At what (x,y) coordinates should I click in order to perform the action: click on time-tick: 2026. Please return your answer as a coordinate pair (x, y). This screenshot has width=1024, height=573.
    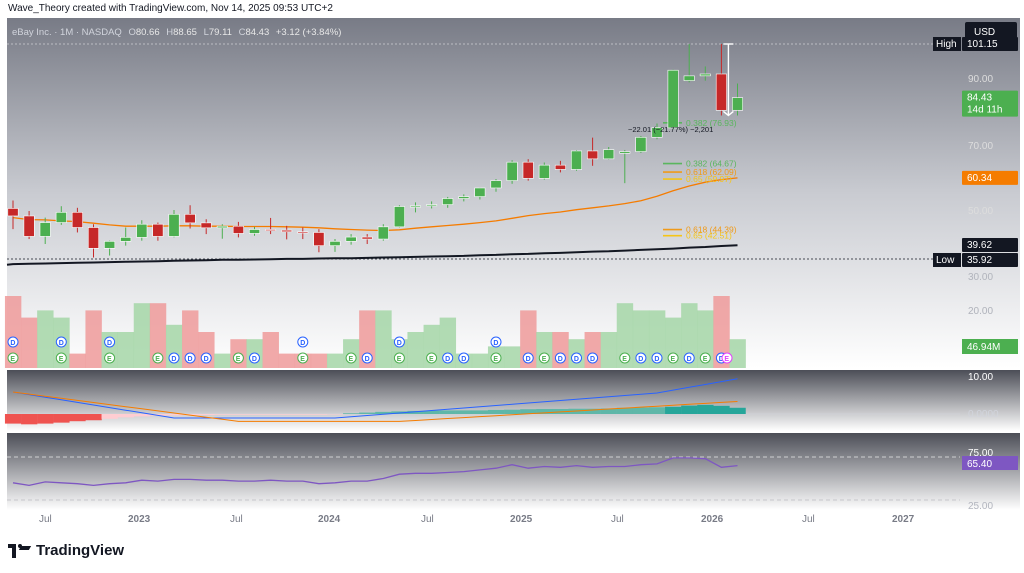
    Looking at the image, I should click on (712, 519).